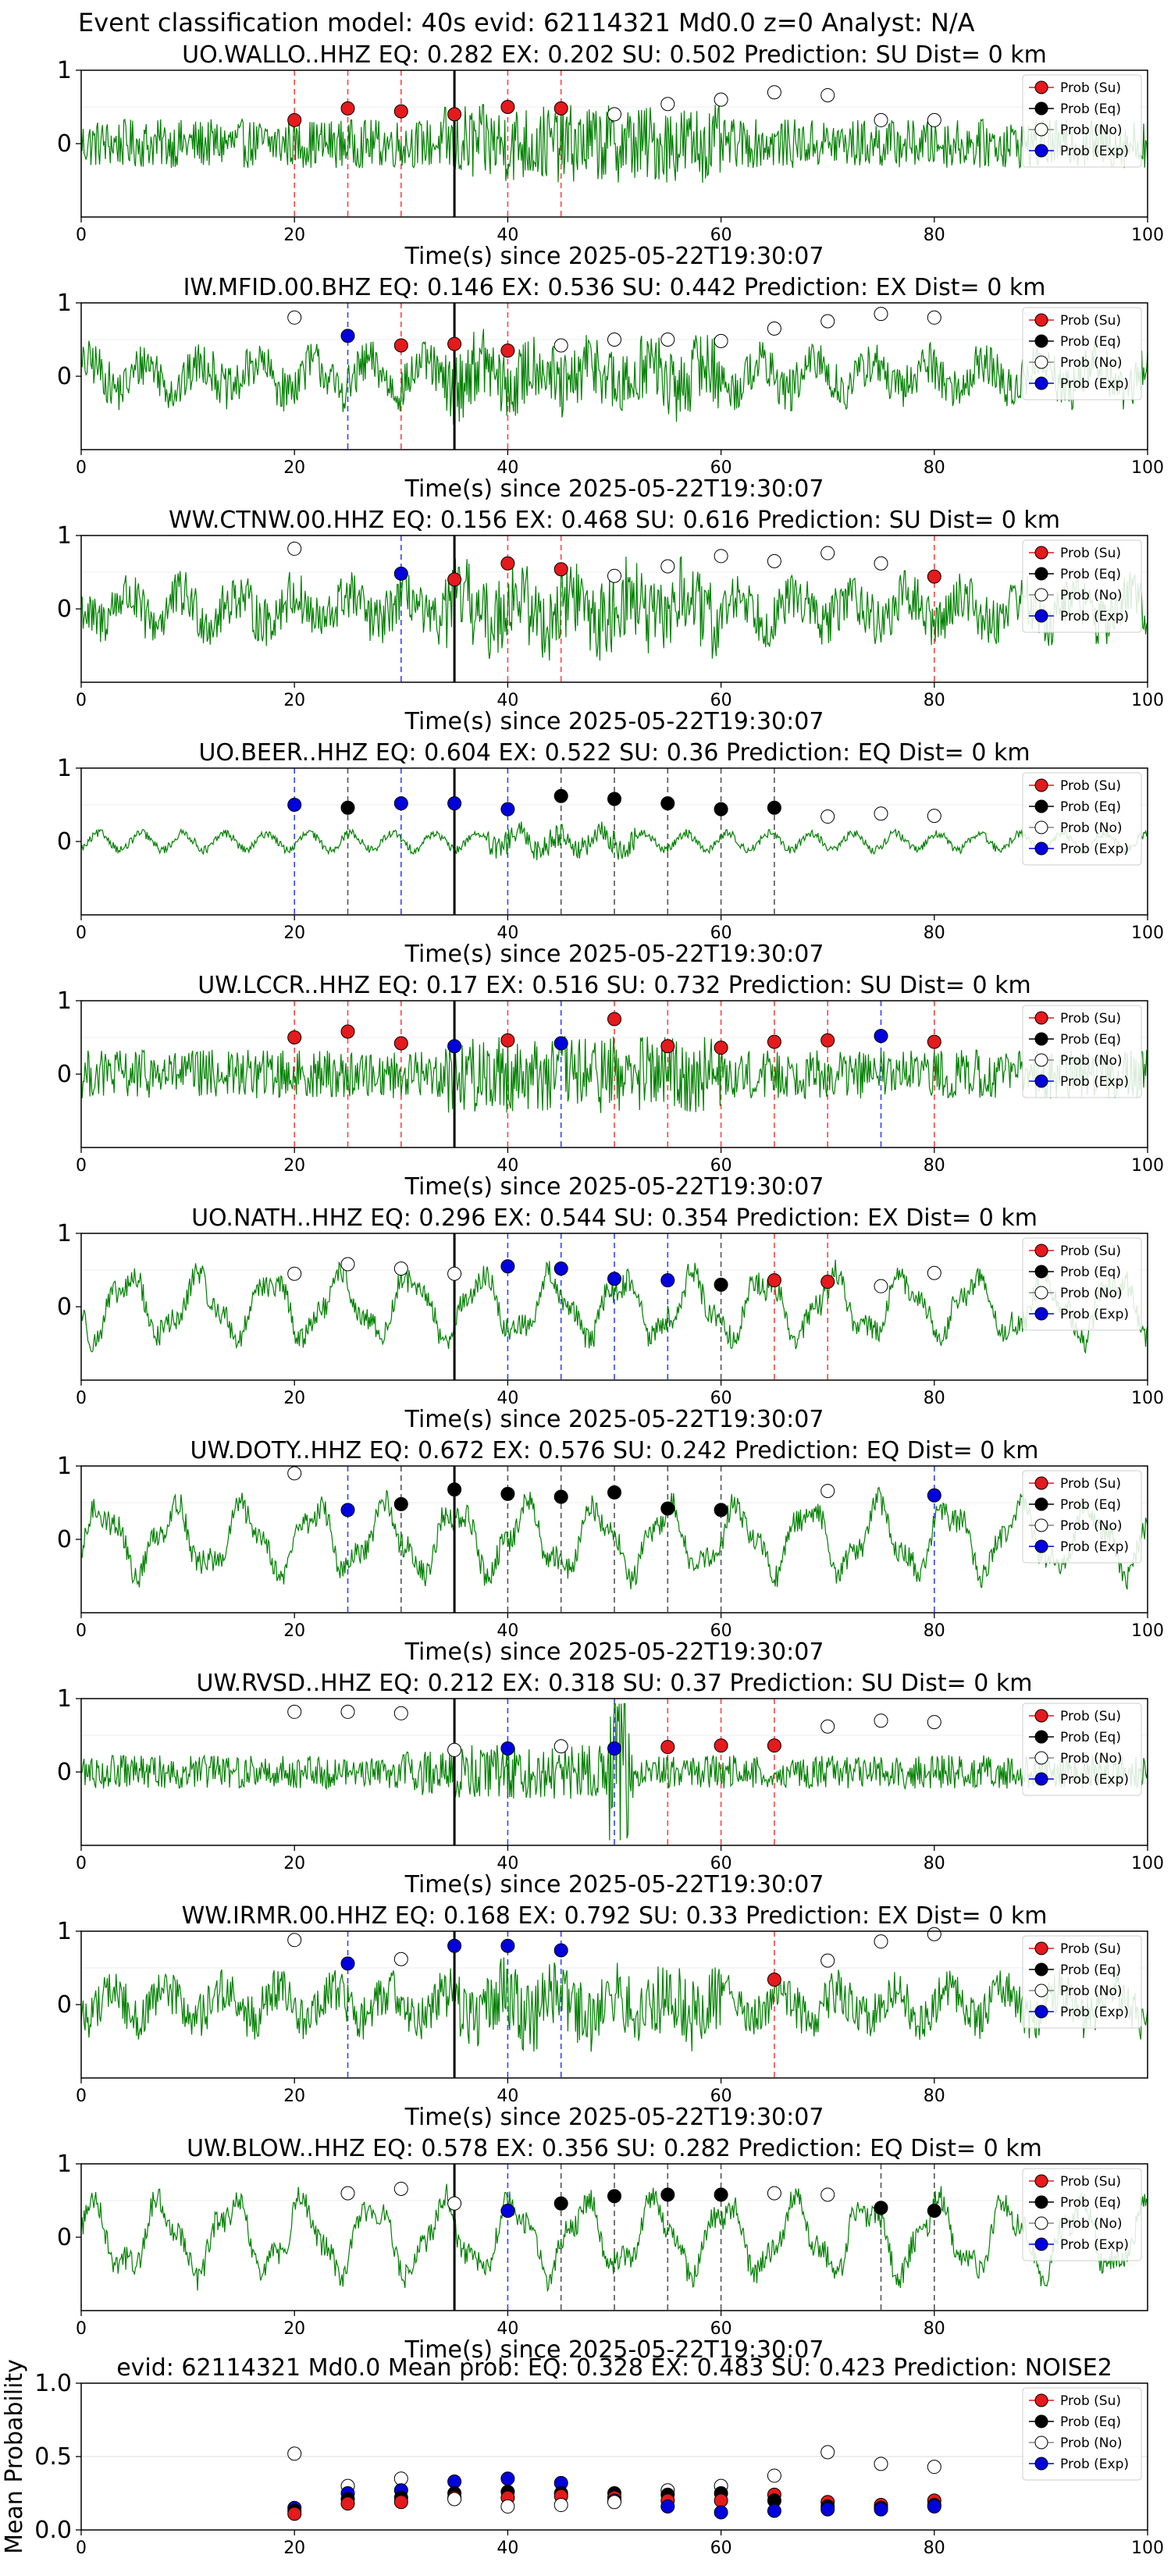 This screenshot has height=2576, width=1171. I want to click on axes-frame, so click(614, 2004).